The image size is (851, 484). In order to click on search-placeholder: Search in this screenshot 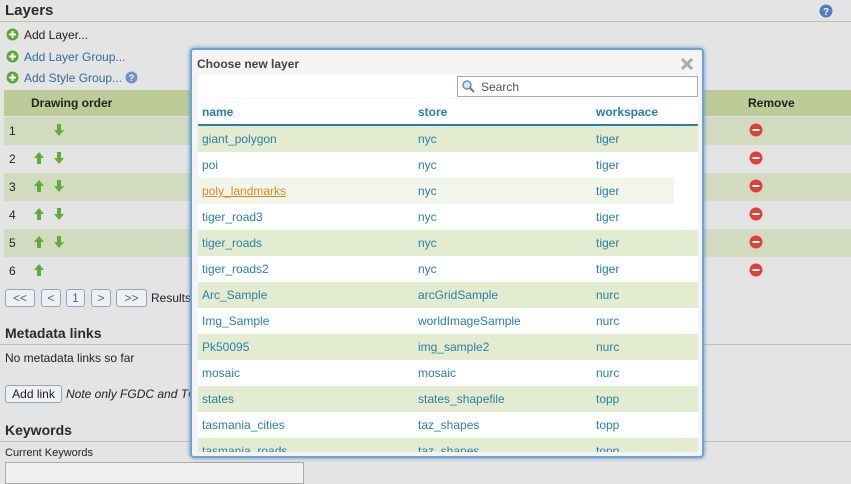, I will do `click(500, 87)`.